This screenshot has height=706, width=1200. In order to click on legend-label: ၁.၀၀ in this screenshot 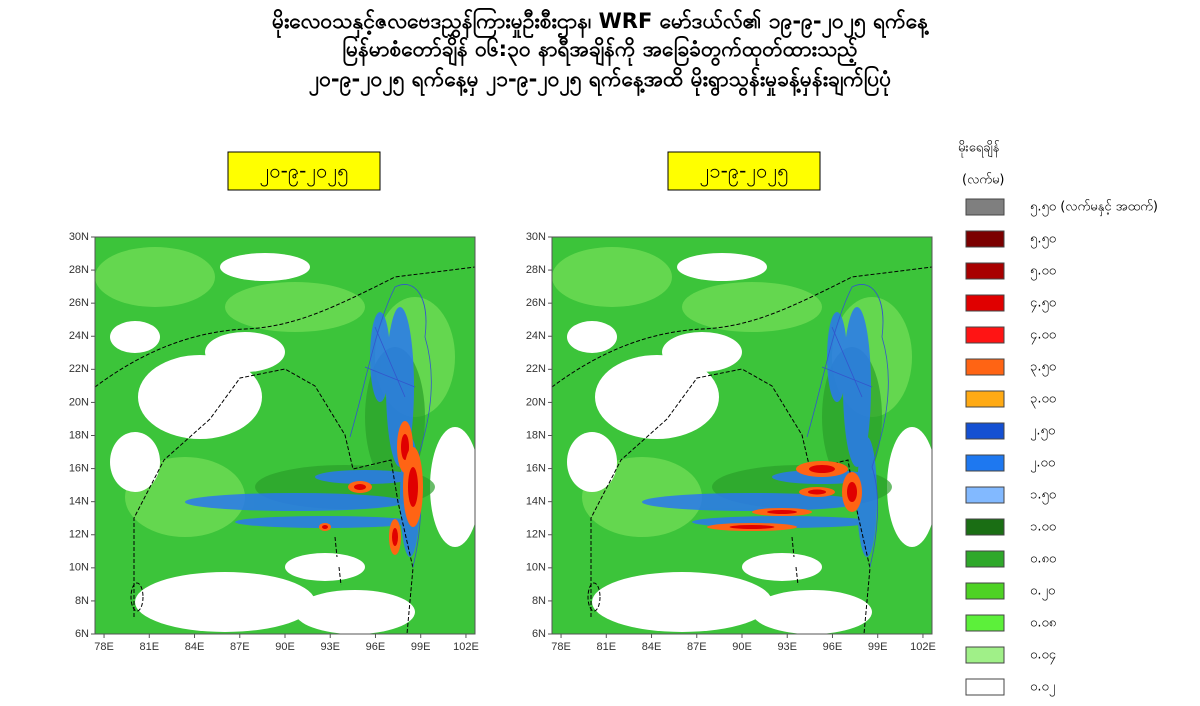, I will do `click(1043, 527)`.